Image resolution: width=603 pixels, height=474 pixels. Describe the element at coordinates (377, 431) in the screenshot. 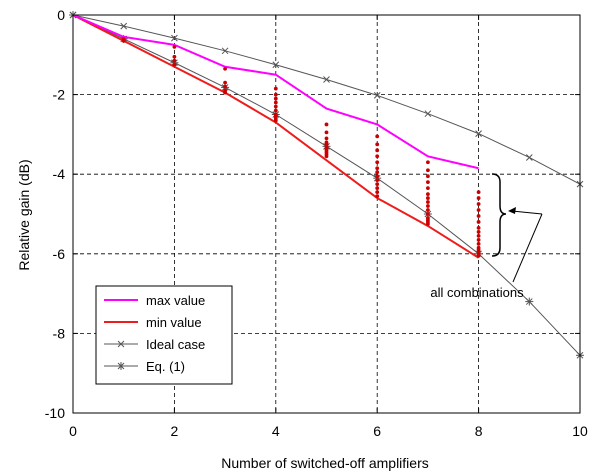

I see `x-tick-label: 6` at that location.